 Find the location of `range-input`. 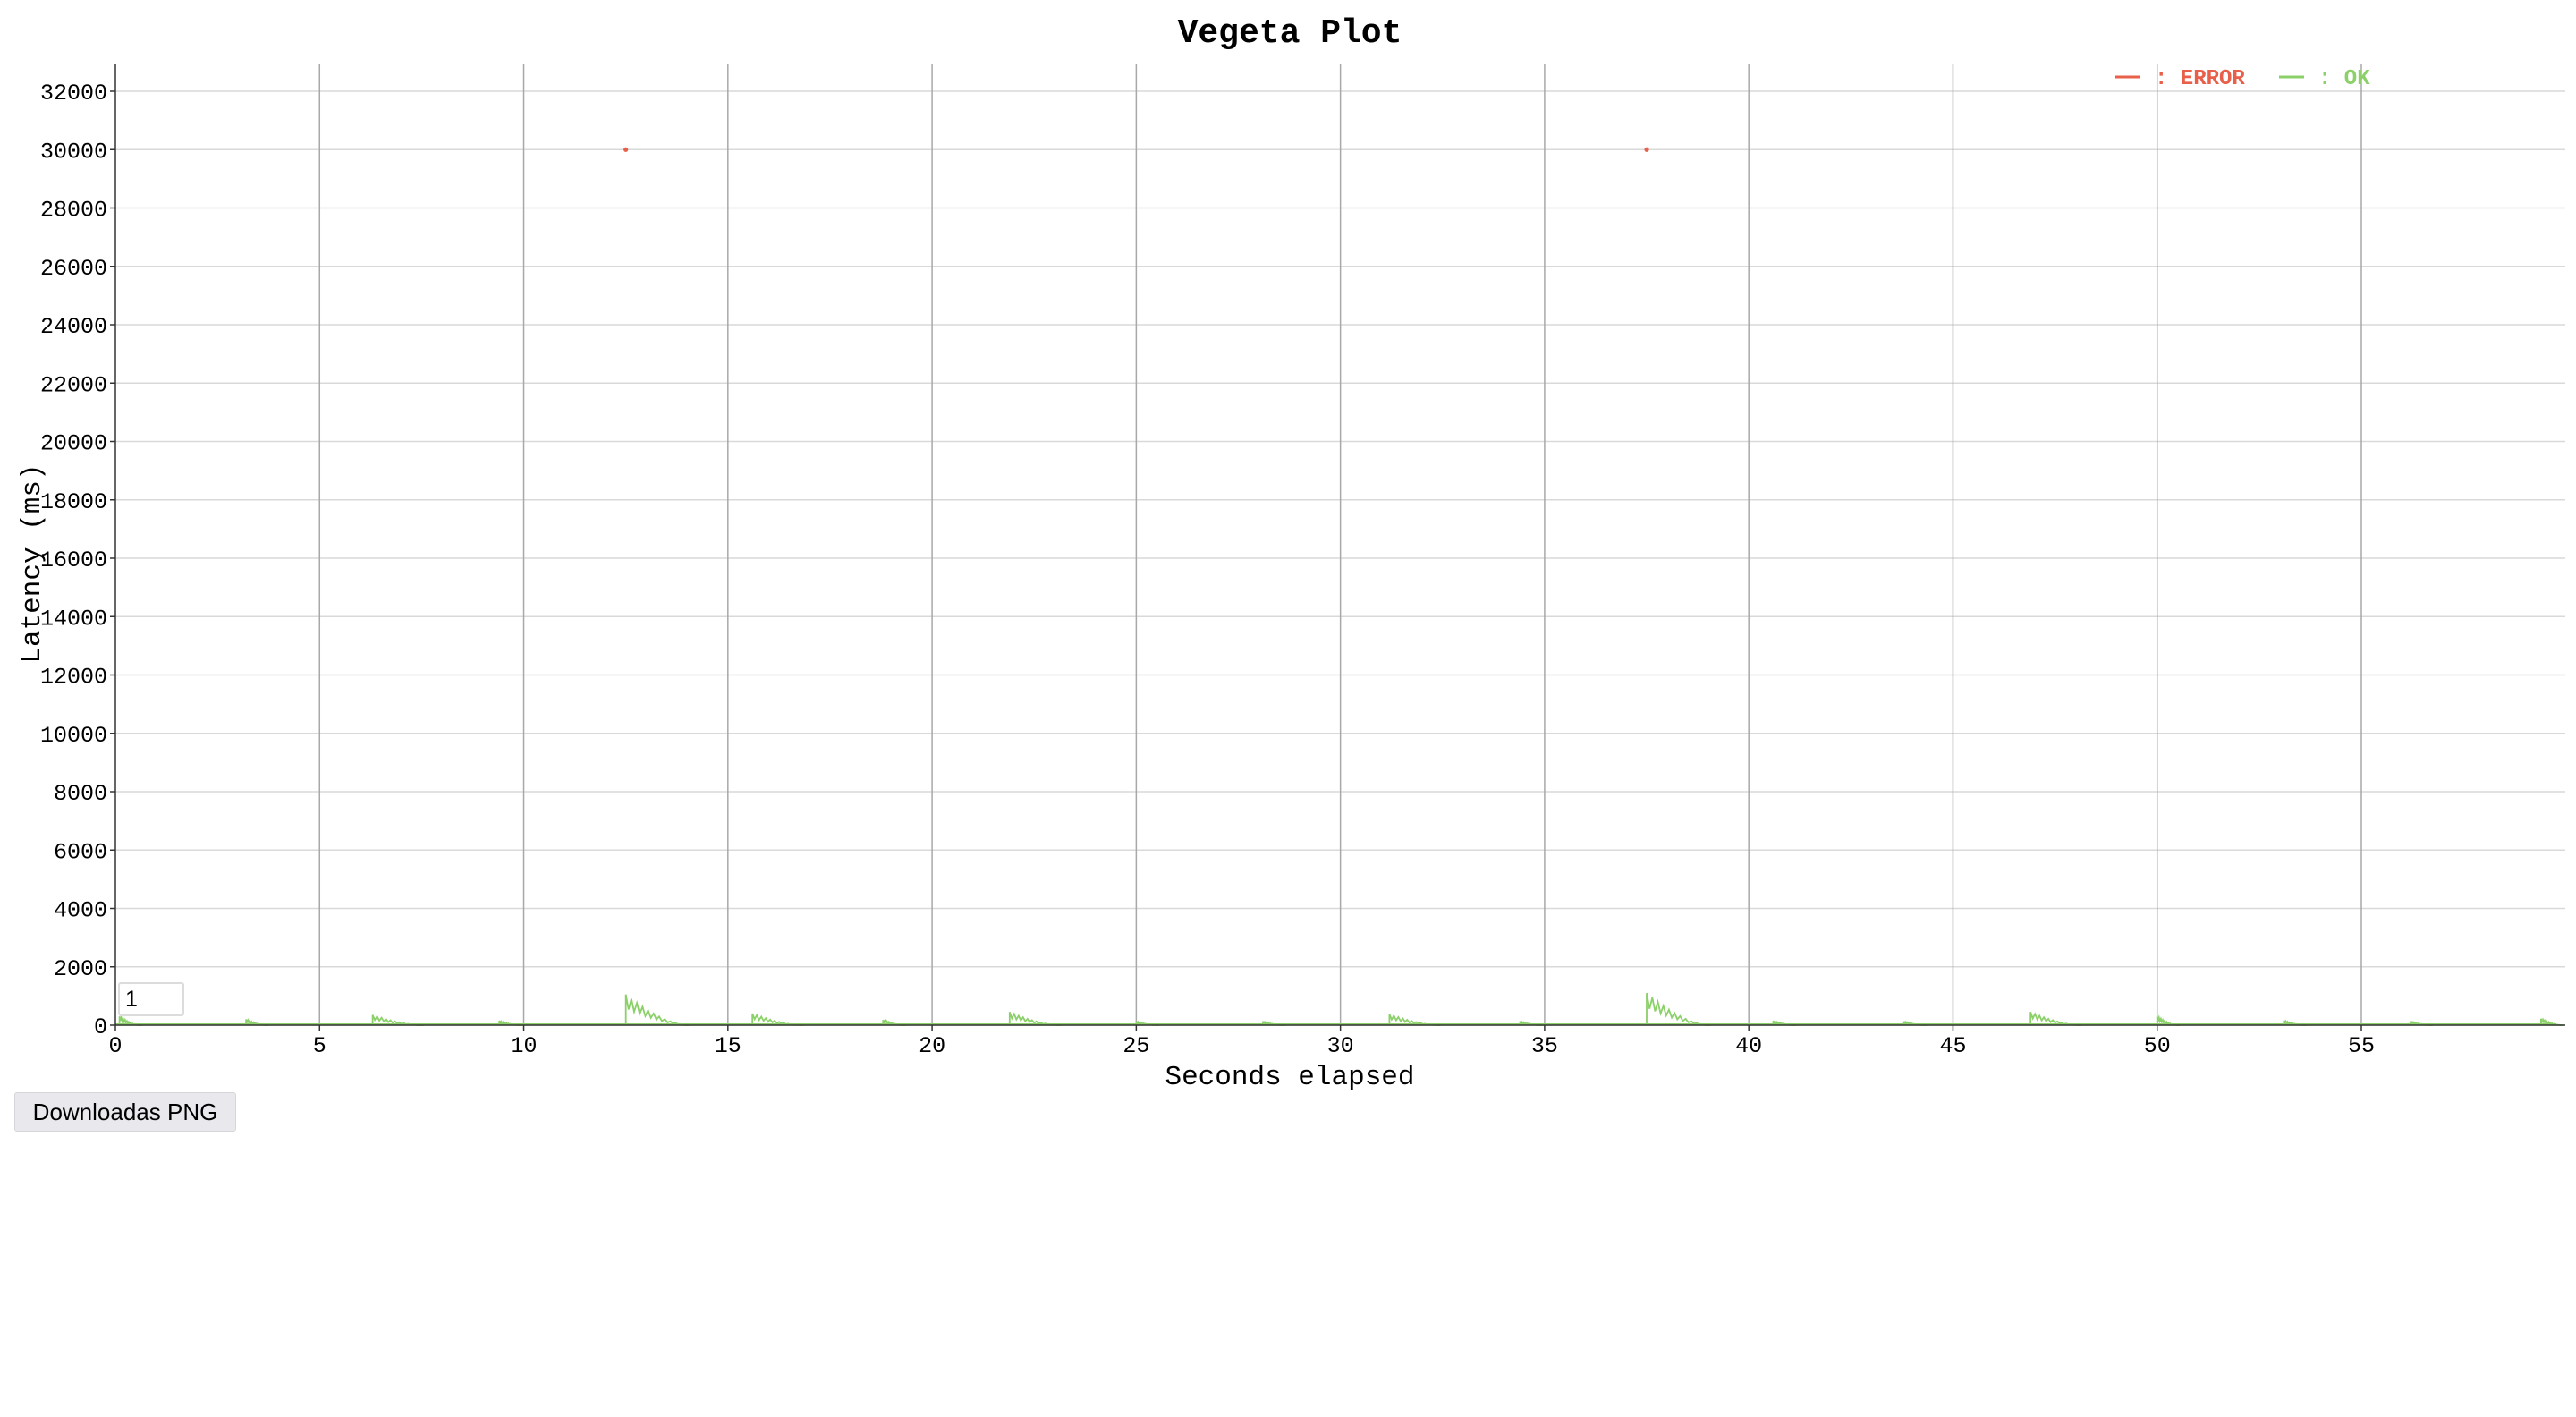

range-input is located at coordinates (151, 999).